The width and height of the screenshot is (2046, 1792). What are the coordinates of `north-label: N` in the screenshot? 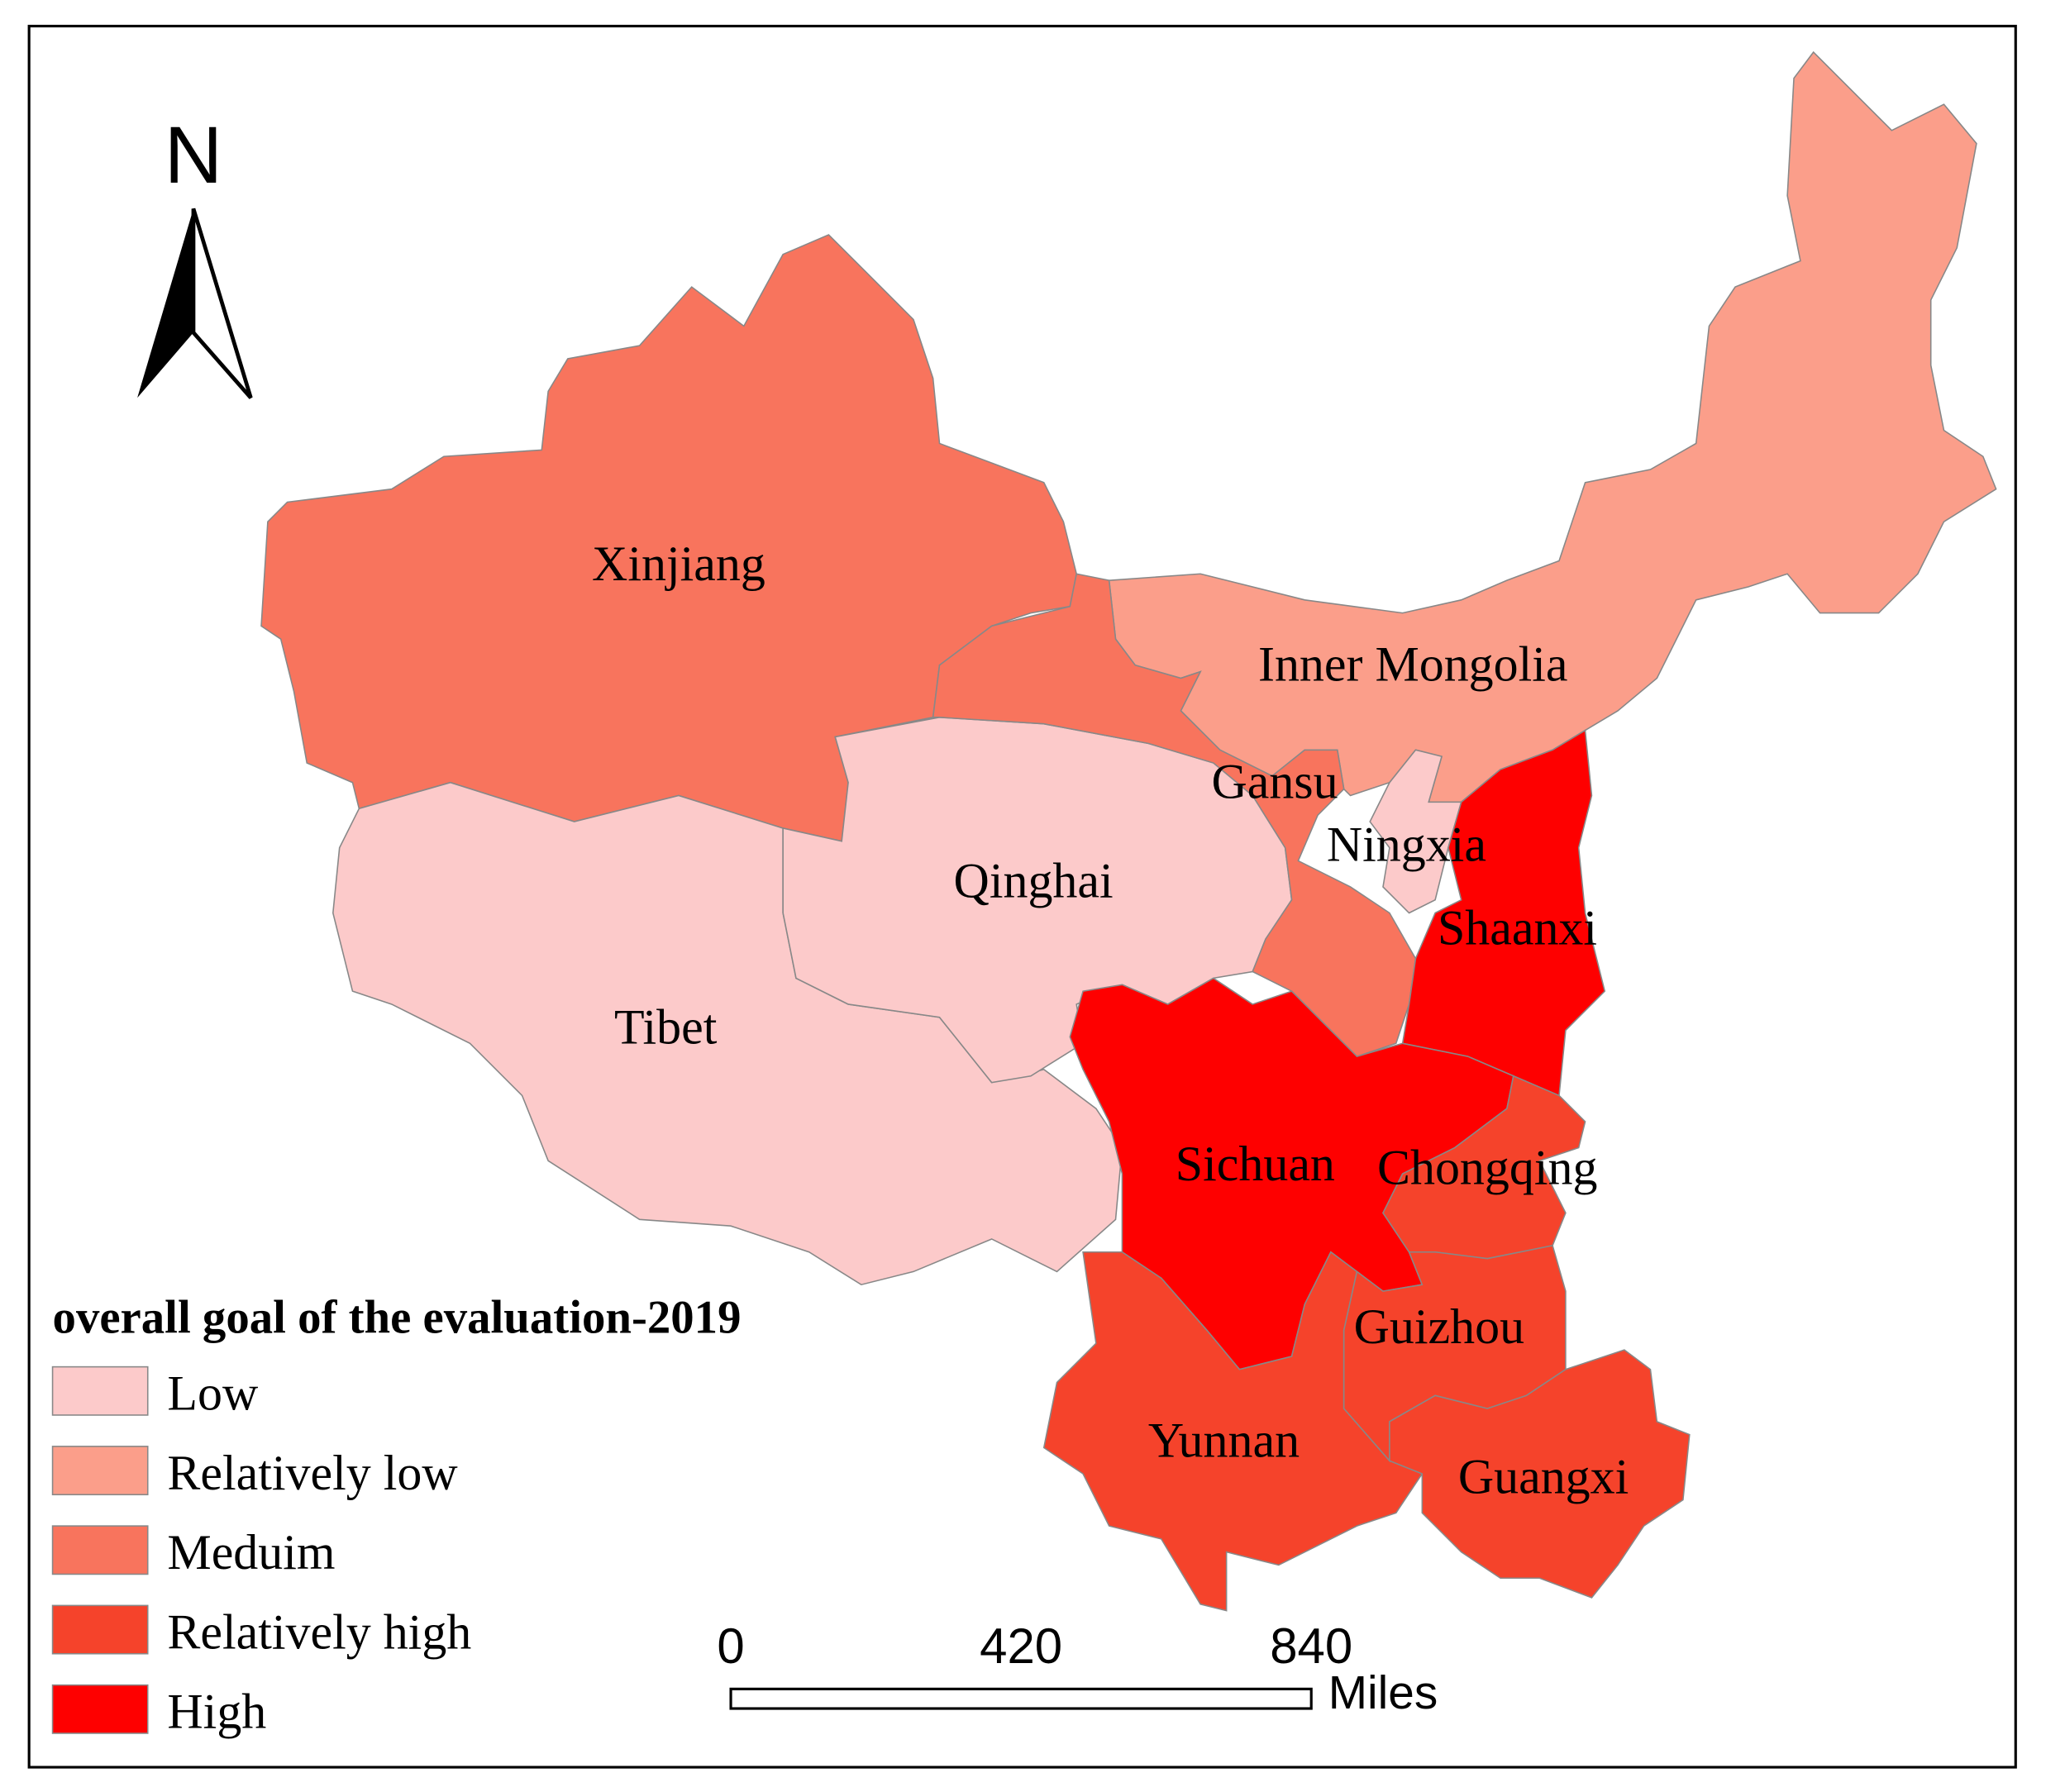 It's located at (194, 154).